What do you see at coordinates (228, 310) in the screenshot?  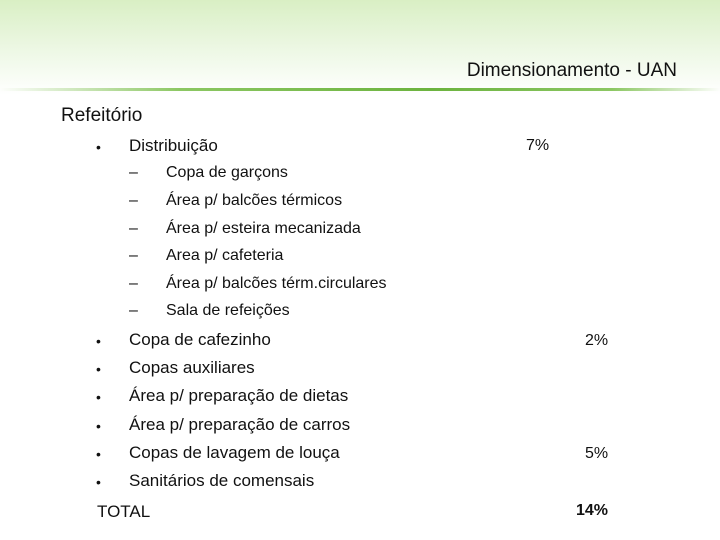 I see `subitem-sala-refeicoes: Sala de refeições` at bounding box center [228, 310].